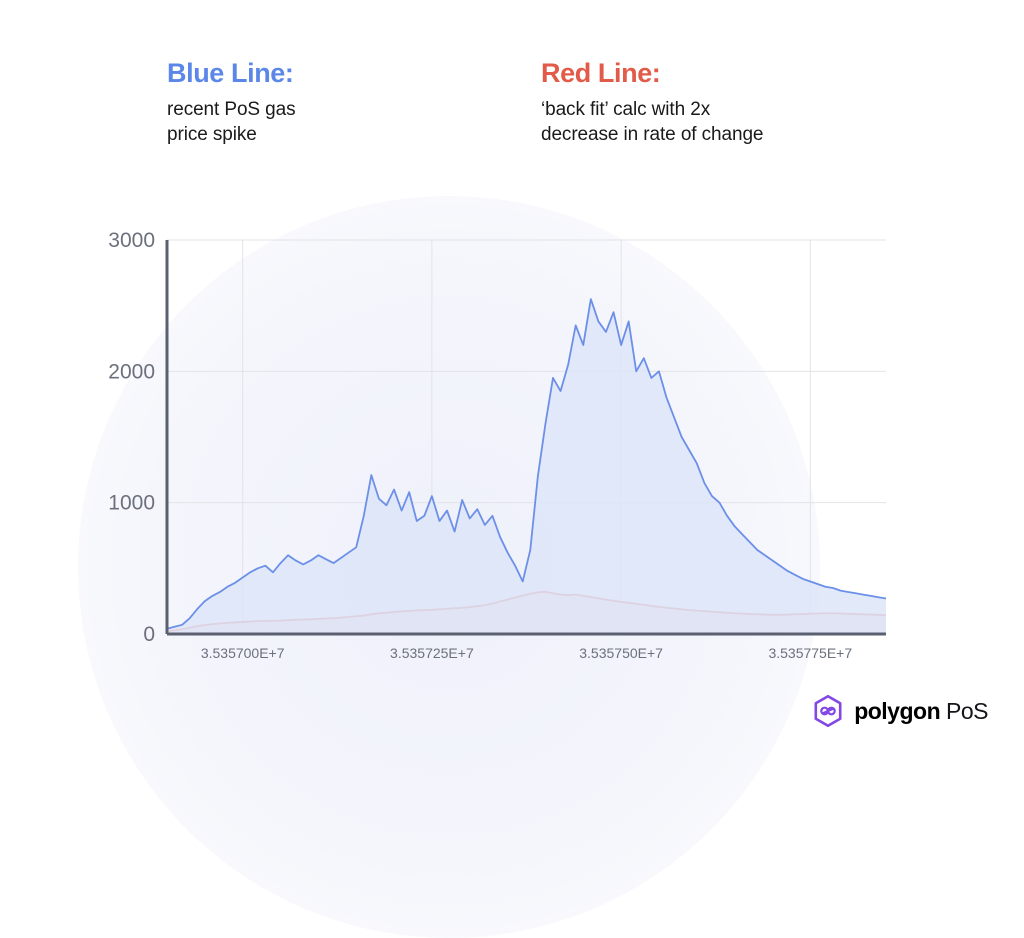 Image resolution: width=1024 pixels, height=938 pixels. I want to click on x-axis-tick-label: 3.535700E+7, so click(243, 653).